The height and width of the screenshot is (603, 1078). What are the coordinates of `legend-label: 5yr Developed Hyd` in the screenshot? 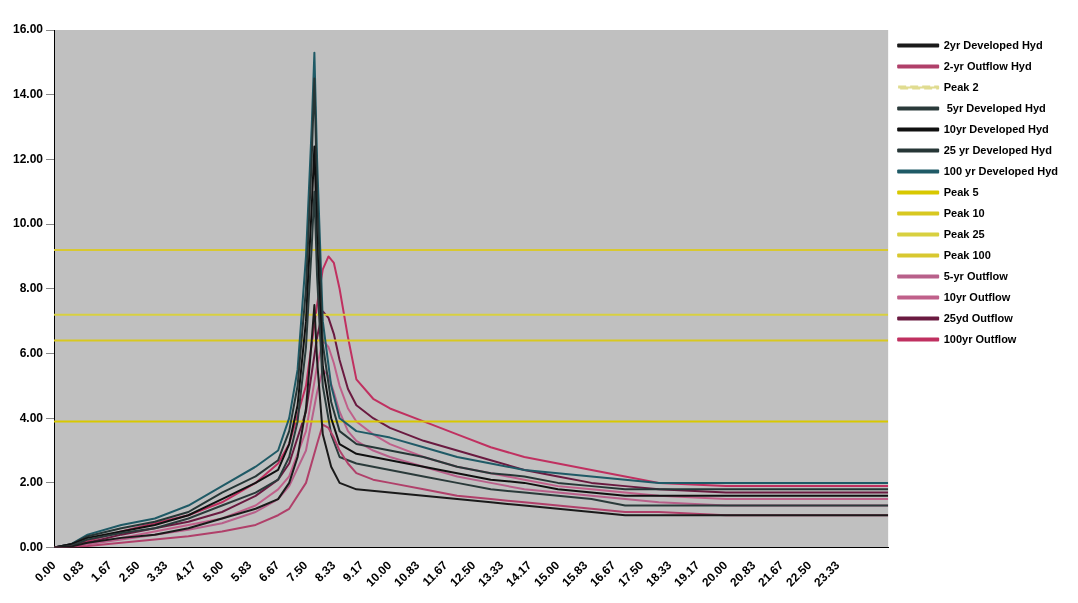 It's located at (994, 107).